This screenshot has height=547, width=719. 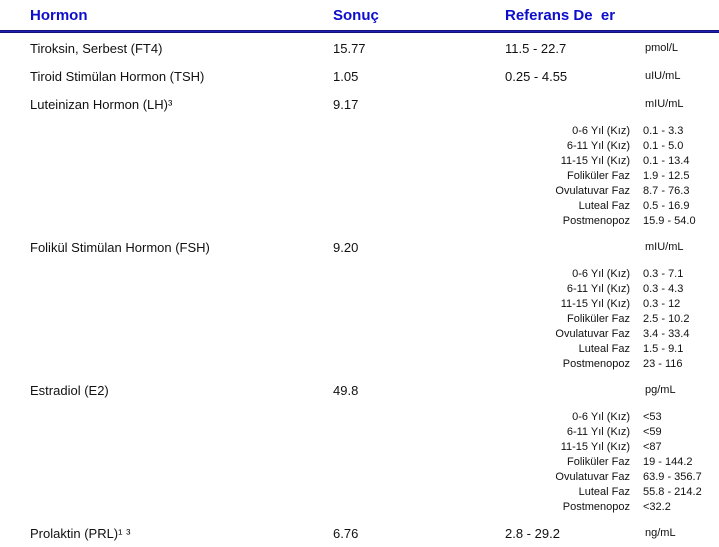 What do you see at coordinates (657, 506) in the screenshot?
I see `sub-range-value: <32.2` at bounding box center [657, 506].